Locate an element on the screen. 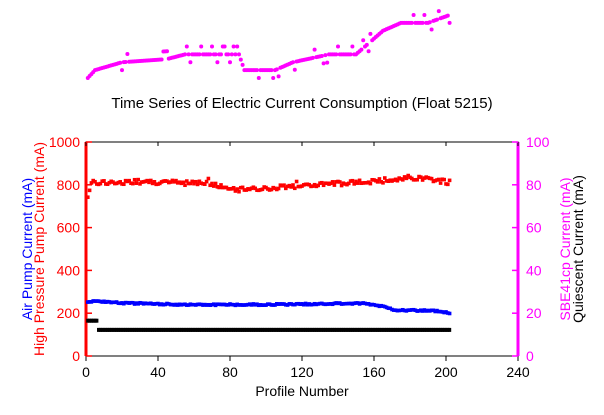 The image size is (604, 415). right-y-axis: 0 20 40 60 80 100 is located at coordinates (531, 249).